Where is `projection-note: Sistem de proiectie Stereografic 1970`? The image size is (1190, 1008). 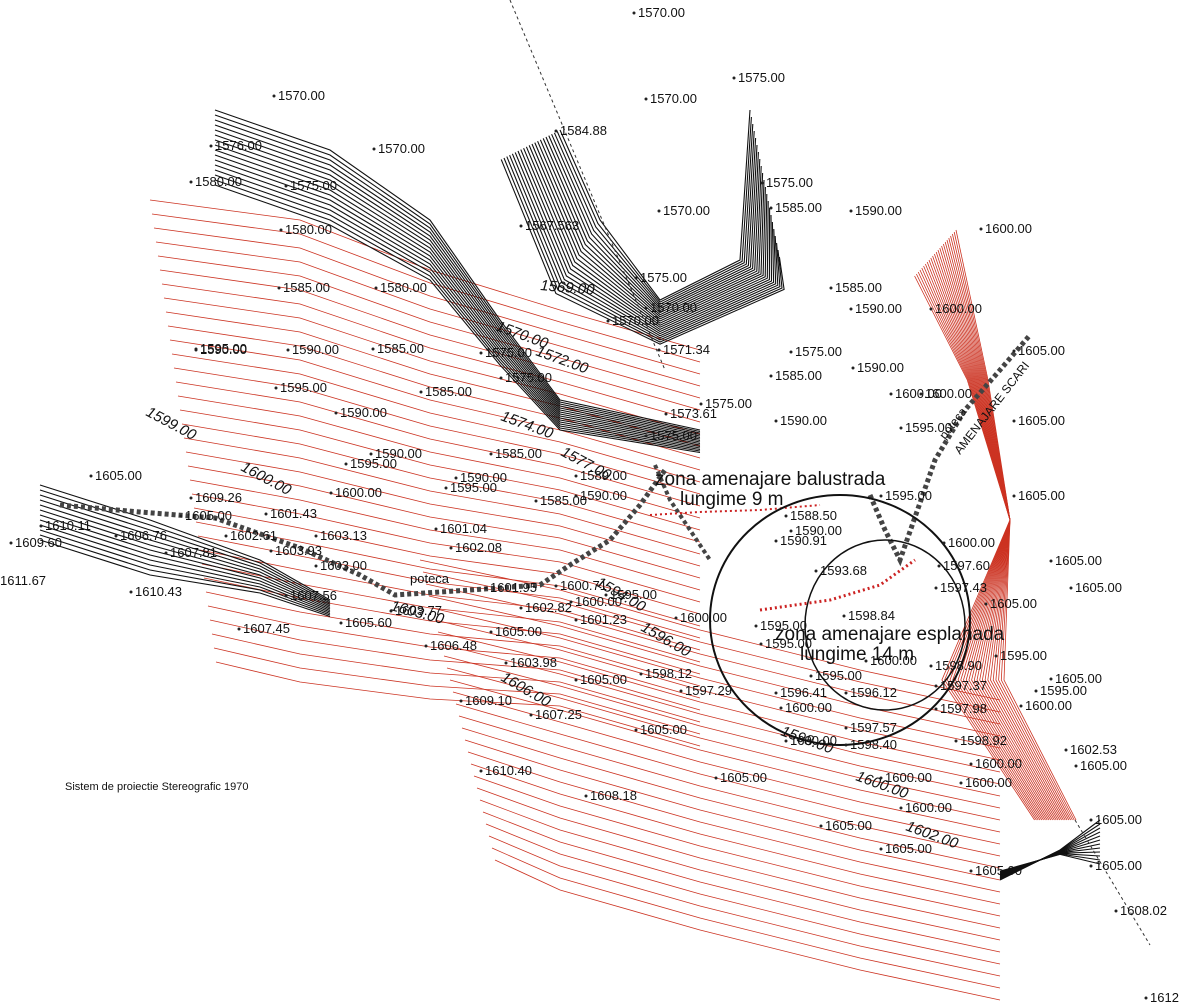
projection-note: Sistem de proiectie Stereografic 1970 is located at coordinates (156, 787).